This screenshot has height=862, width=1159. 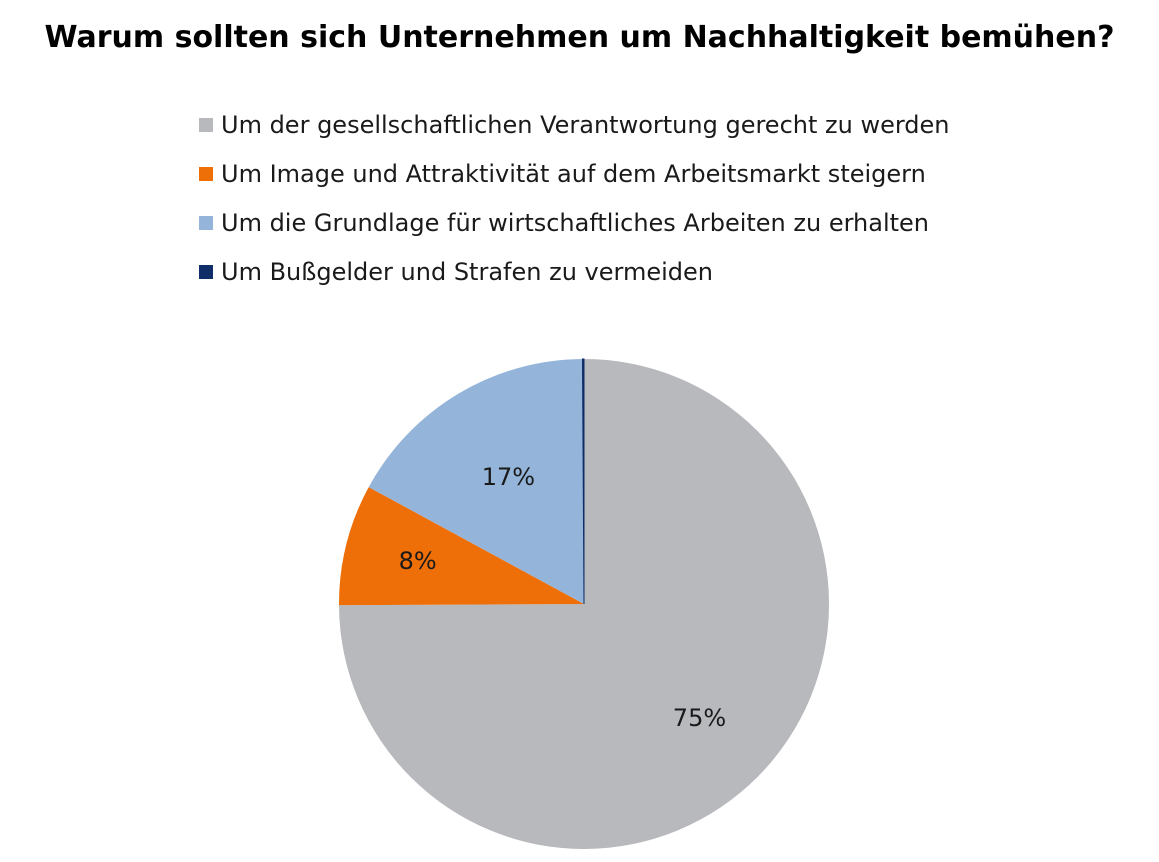 I want to click on legend-item: Um Bußgelder und Strafen zu vermeiden, so click(x=574, y=271).